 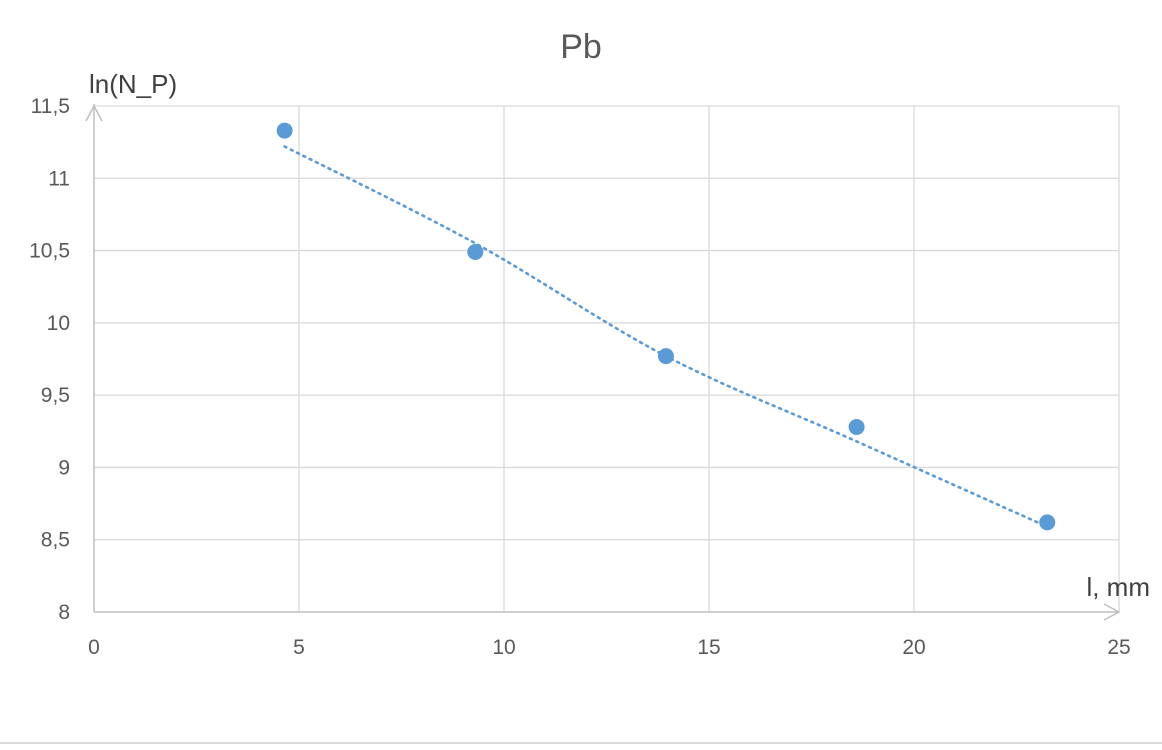 What do you see at coordinates (64, 612) in the screenshot?
I see `y-tick-label: 8` at bounding box center [64, 612].